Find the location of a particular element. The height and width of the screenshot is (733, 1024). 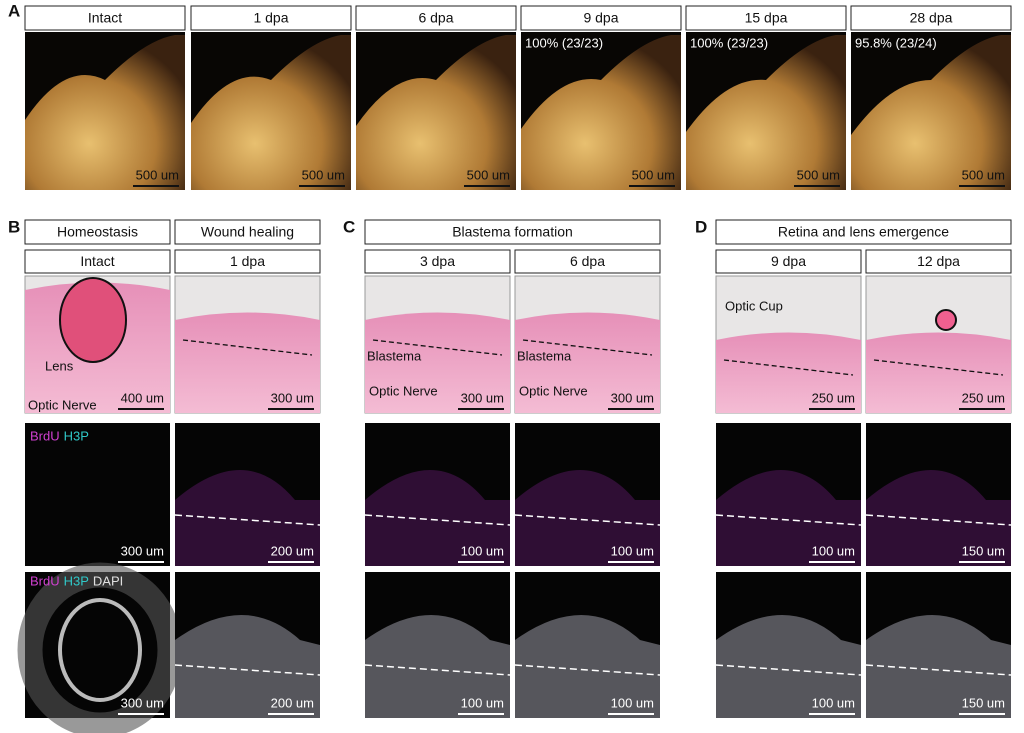

panel-label: A is located at coordinates (14, 10).